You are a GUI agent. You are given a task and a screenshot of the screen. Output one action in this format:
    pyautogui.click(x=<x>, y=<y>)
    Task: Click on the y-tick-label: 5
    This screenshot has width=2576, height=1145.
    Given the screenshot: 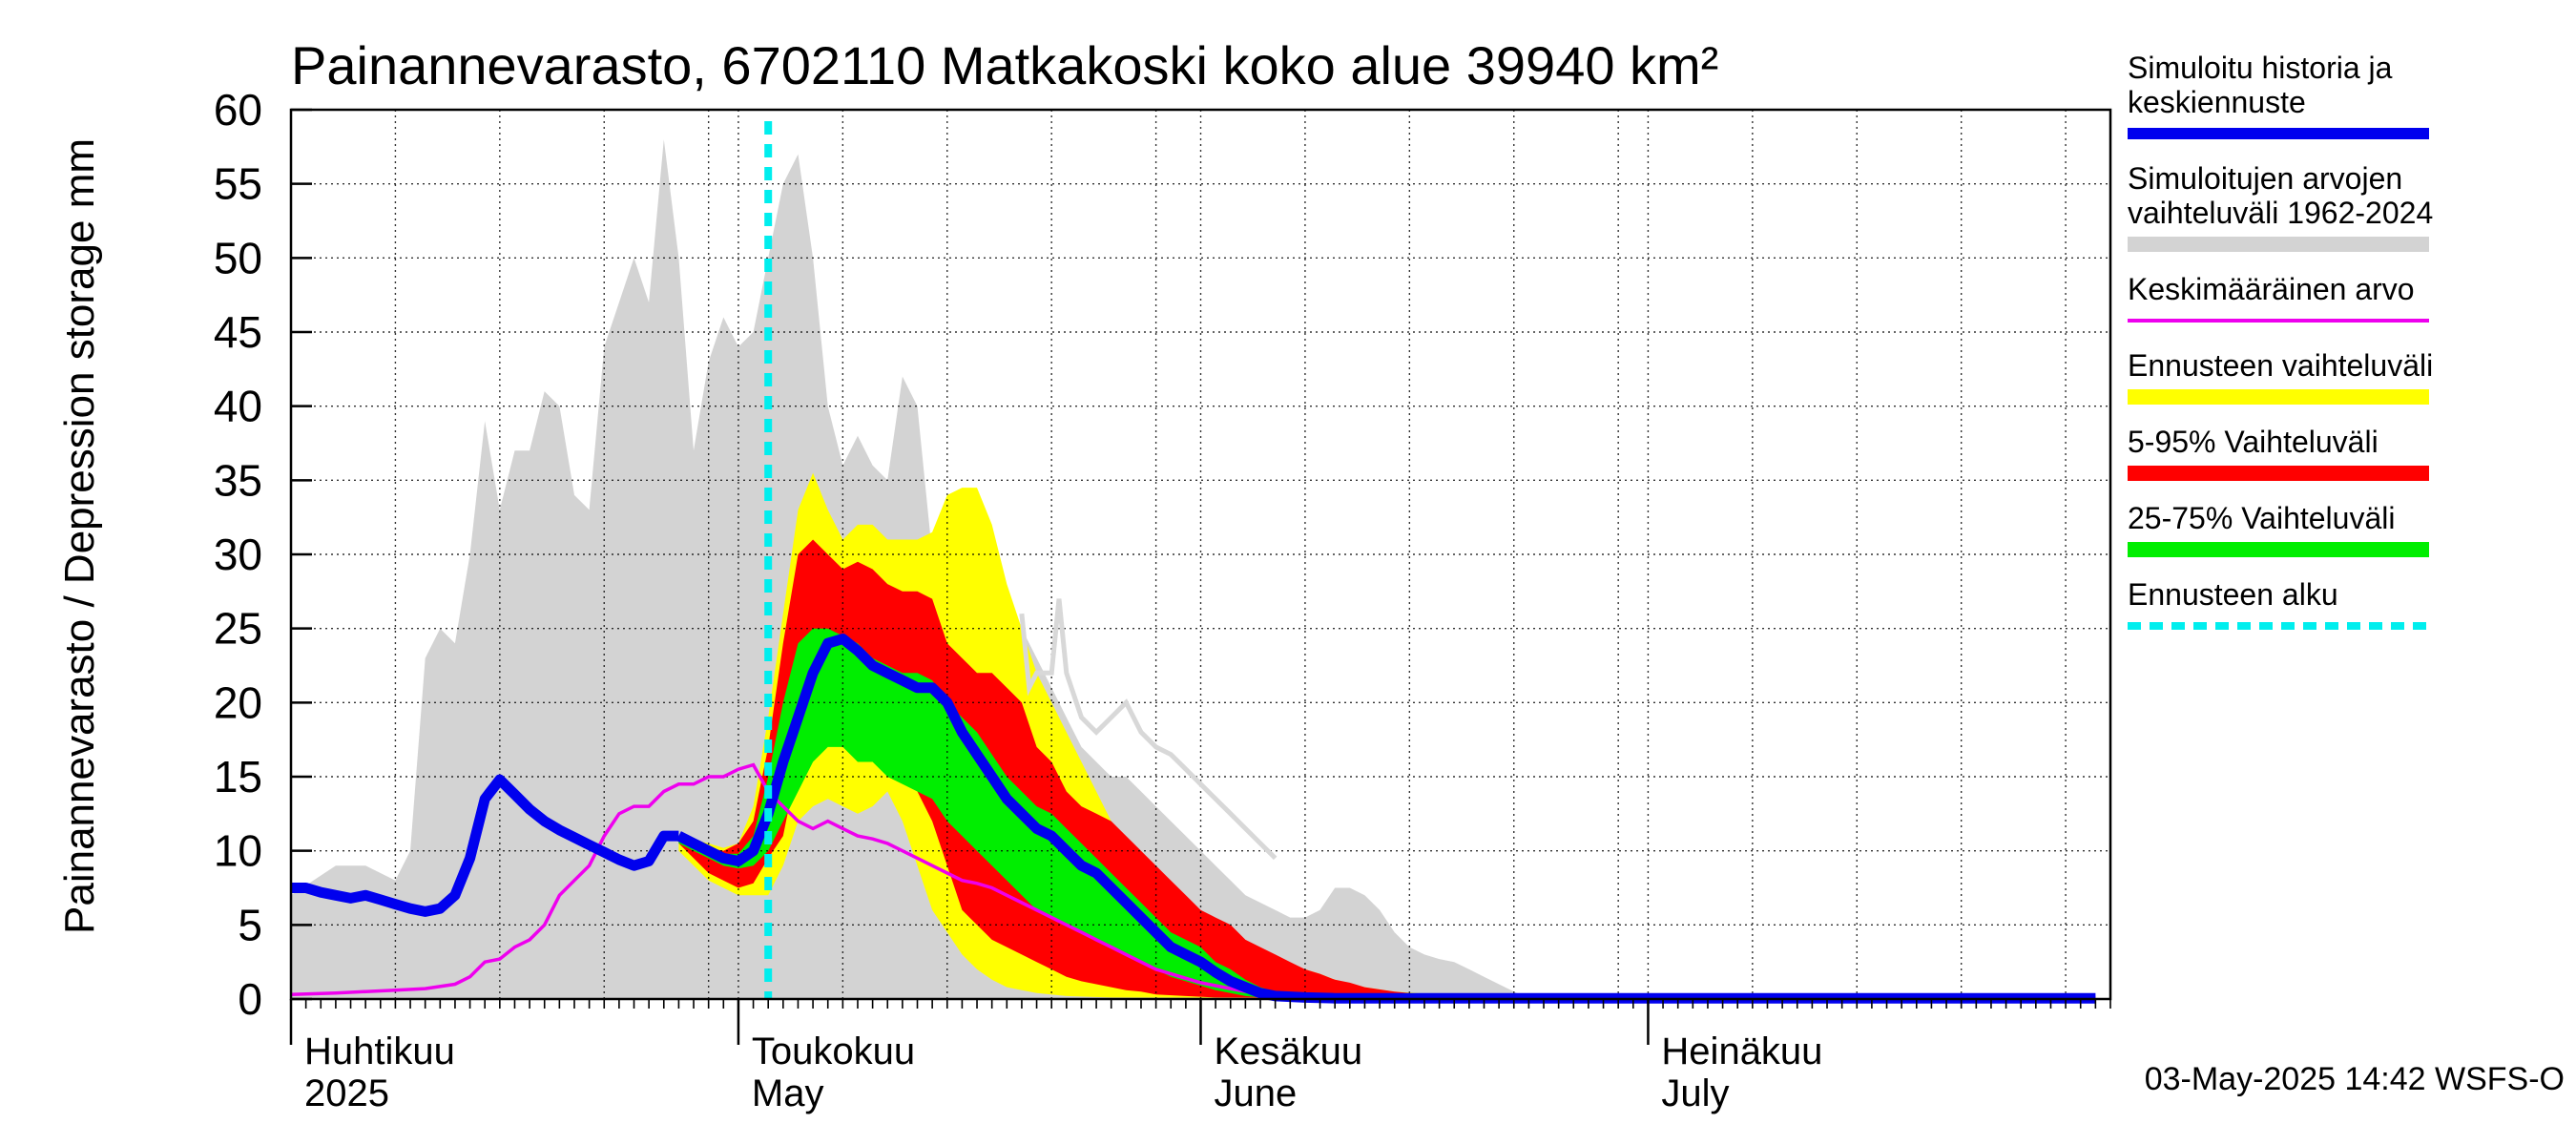 What is the action you would take?
    pyautogui.click(x=250, y=925)
    